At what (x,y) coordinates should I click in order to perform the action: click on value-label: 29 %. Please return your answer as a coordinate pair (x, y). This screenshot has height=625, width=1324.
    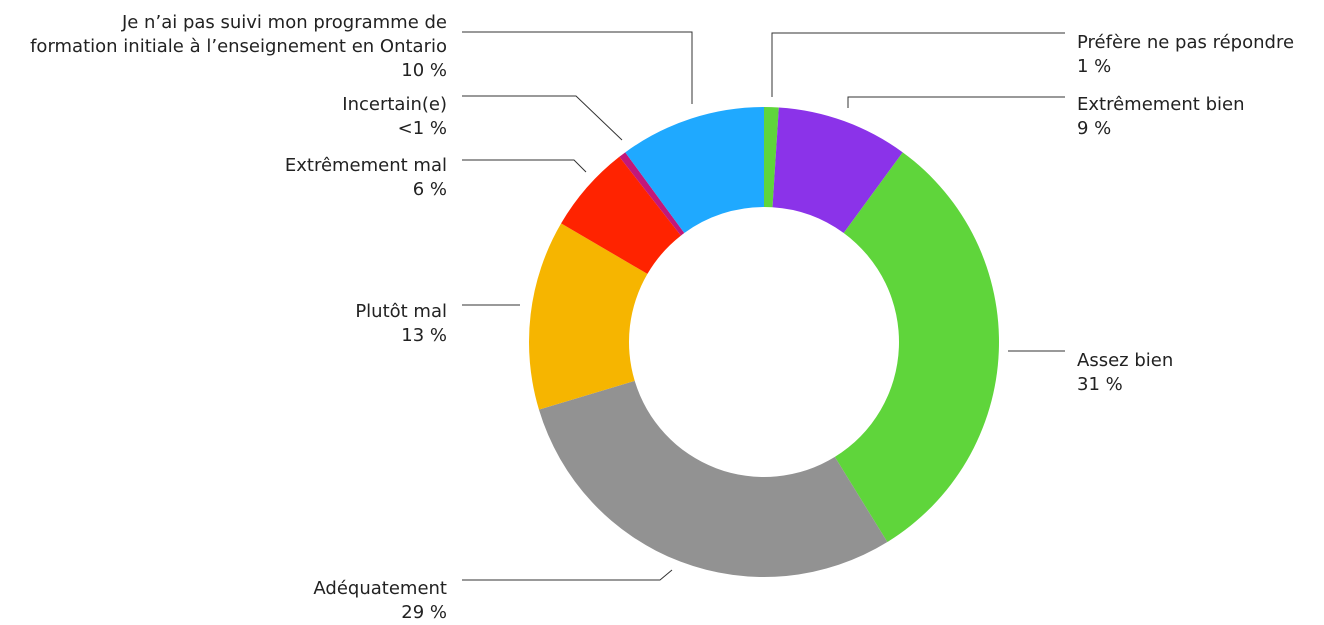
    Looking at the image, I should click on (424, 612).